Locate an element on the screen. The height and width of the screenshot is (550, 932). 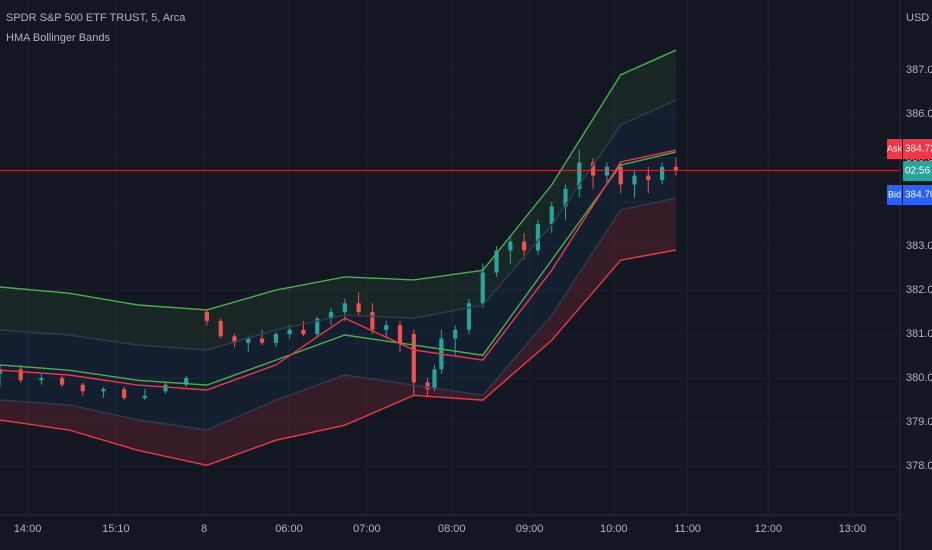
tag-value: 384.70 is located at coordinates (918, 195).